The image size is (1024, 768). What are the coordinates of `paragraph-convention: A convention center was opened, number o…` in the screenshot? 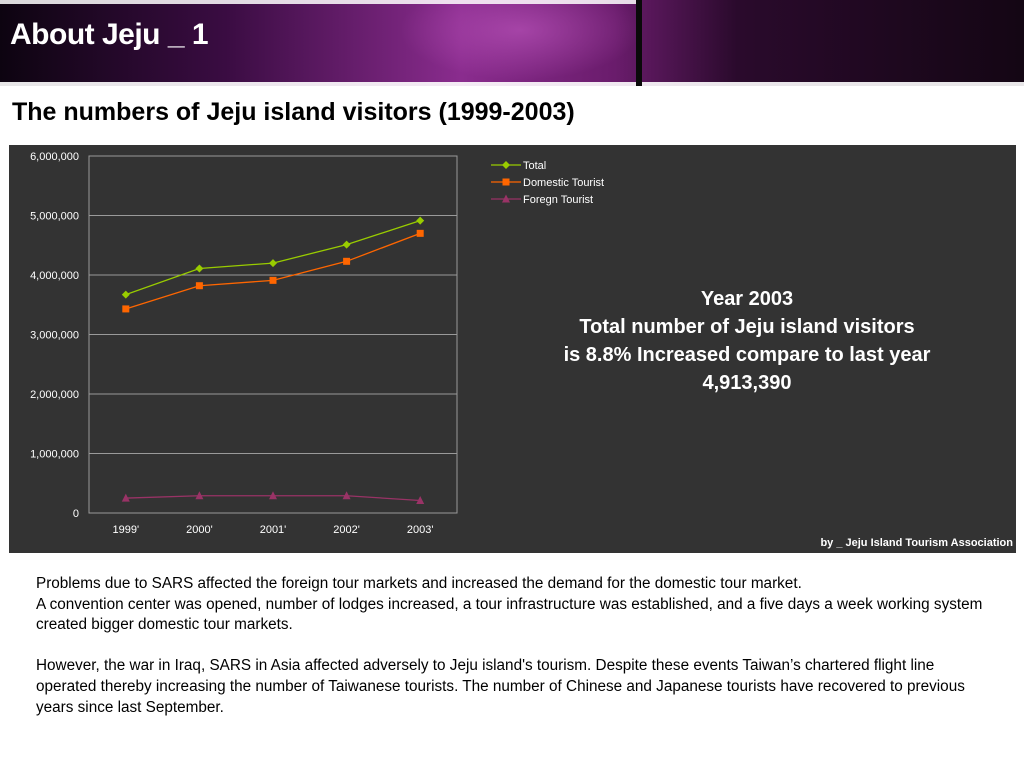 It's located at (509, 614).